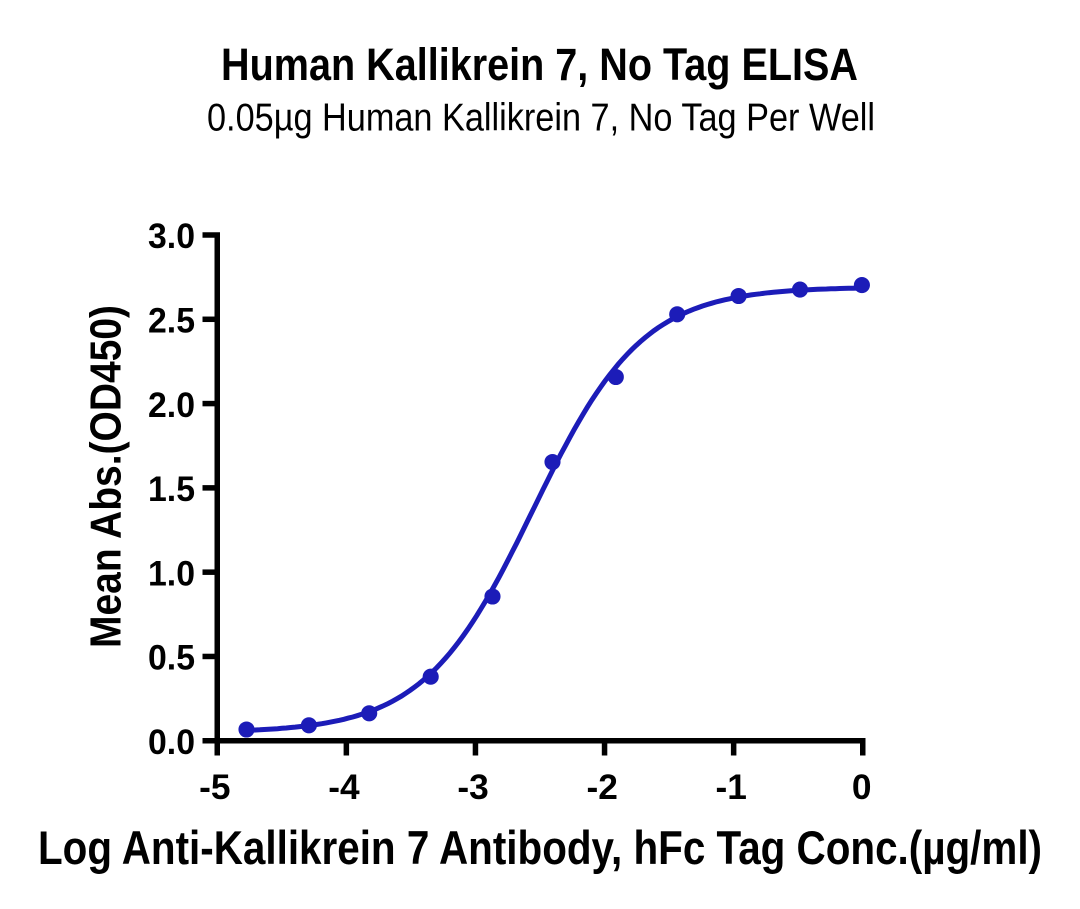 The width and height of the screenshot is (1080, 909). I want to click on svg-text: 3.0, so click(171, 236).